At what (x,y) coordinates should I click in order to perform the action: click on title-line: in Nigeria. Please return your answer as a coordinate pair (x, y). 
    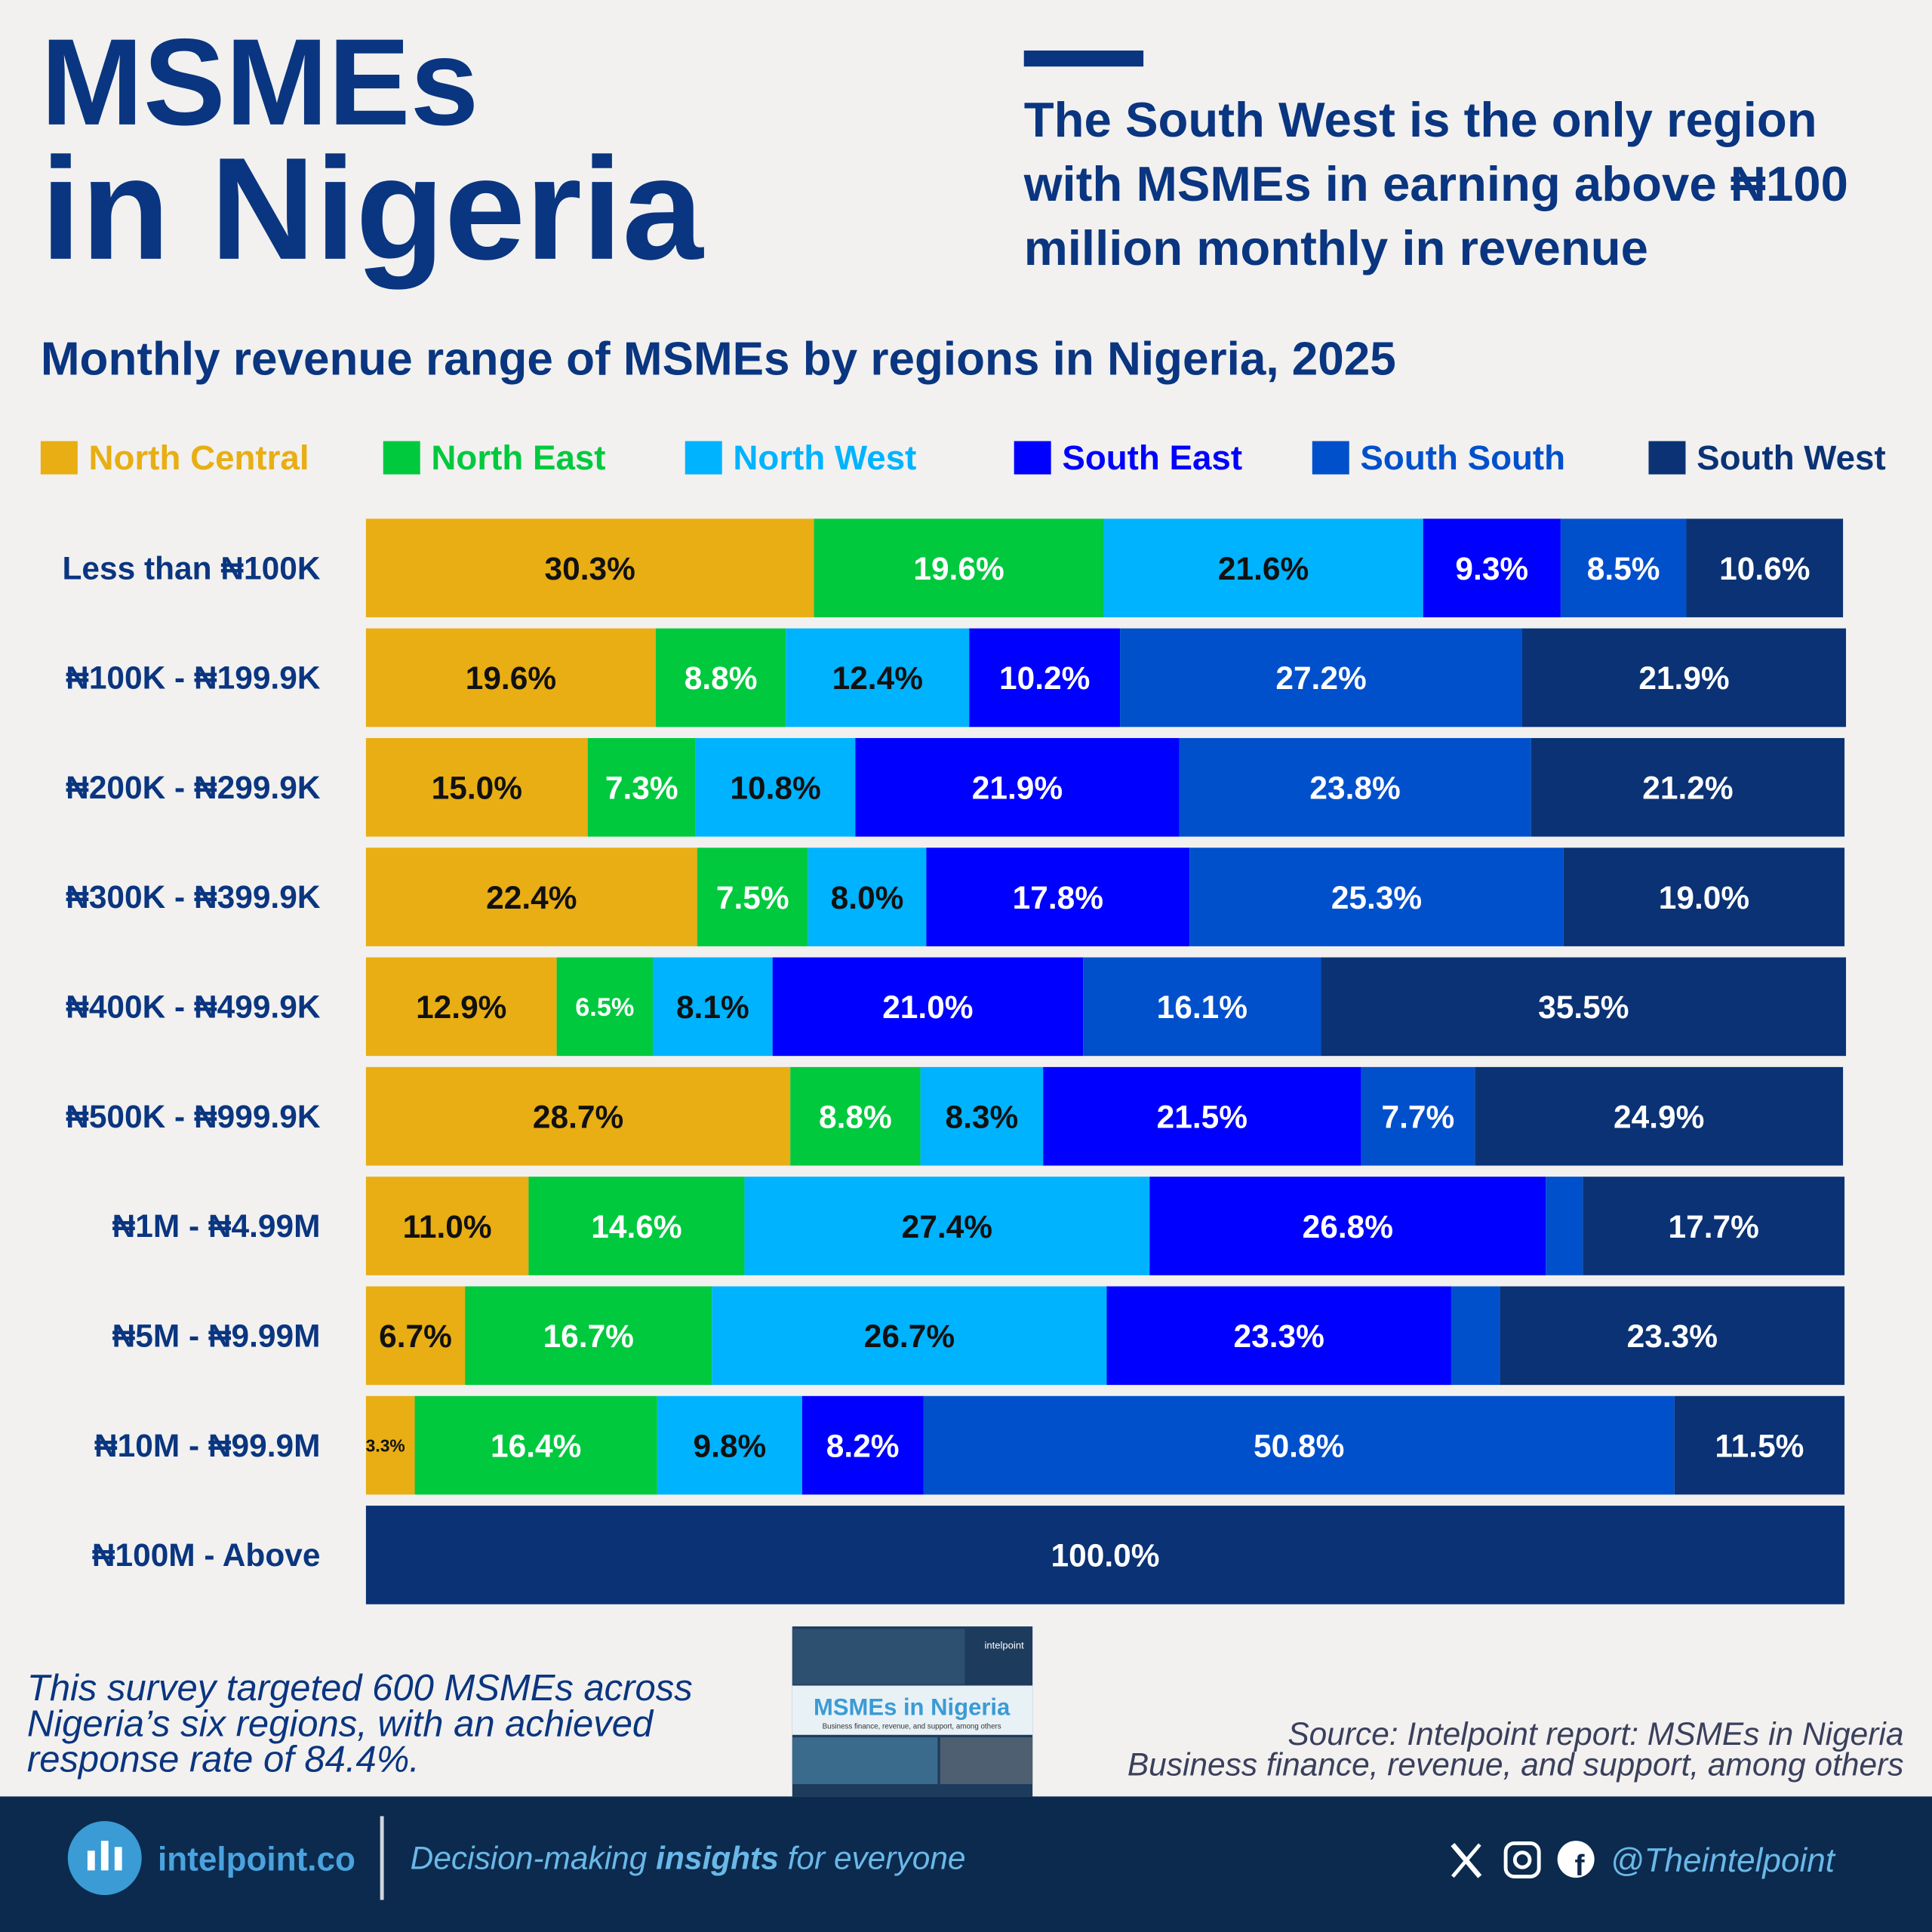
    Looking at the image, I should click on (373, 209).